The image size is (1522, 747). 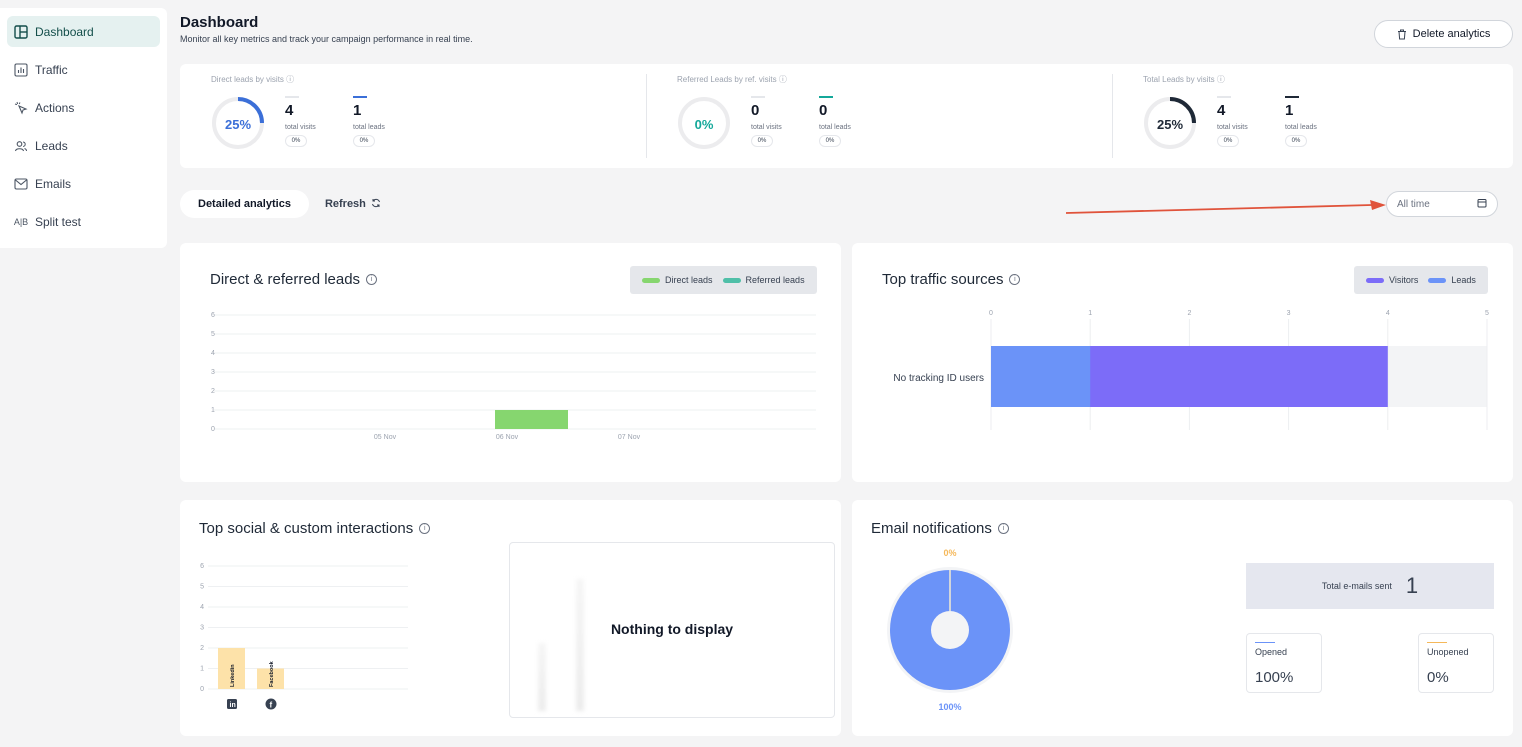 What do you see at coordinates (513, 376) in the screenshot?
I see `direct-leads-chart: 0 1 2 3 4 5 6 05 Nov 06 Nov 07 Nov` at bounding box center [513, 376].